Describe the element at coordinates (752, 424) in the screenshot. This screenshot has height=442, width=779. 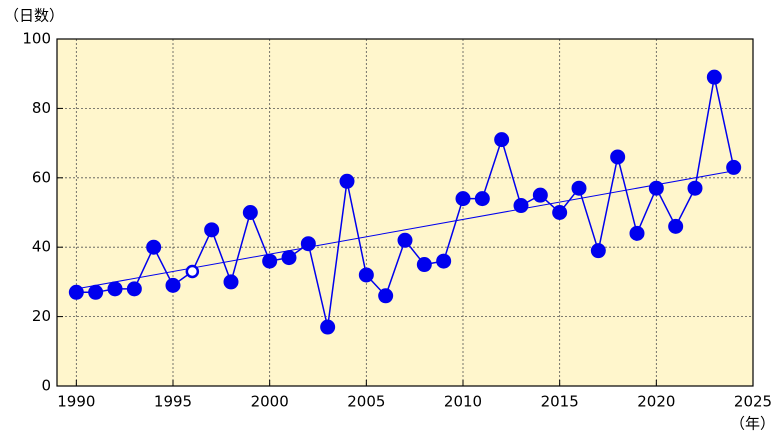
I see `x-axis-label: （年）` at that location.